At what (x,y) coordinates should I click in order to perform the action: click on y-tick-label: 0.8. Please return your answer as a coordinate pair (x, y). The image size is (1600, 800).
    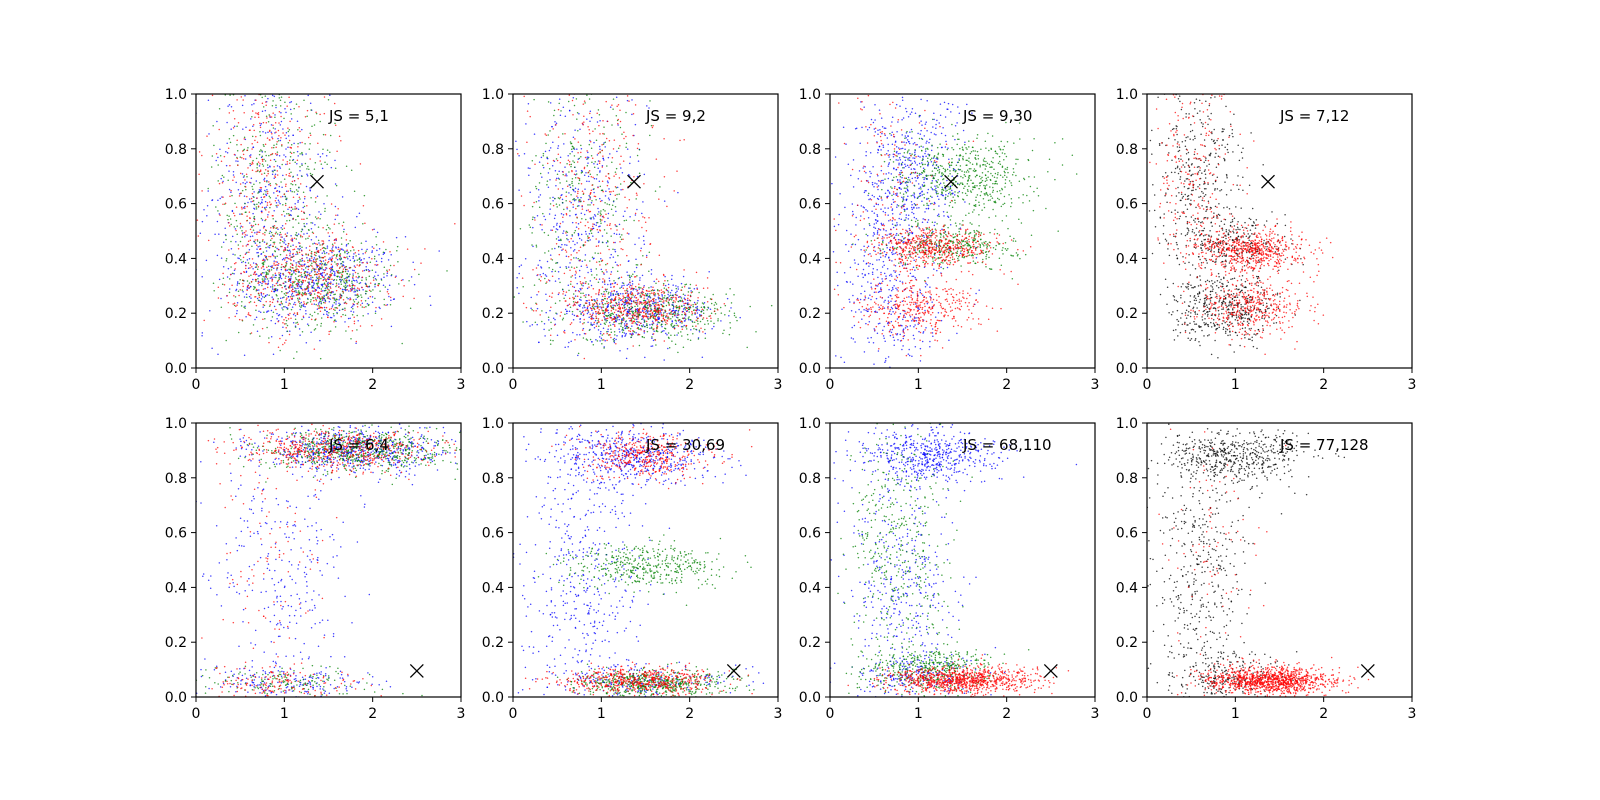
    Looking at the image, I should click on (176, 150).